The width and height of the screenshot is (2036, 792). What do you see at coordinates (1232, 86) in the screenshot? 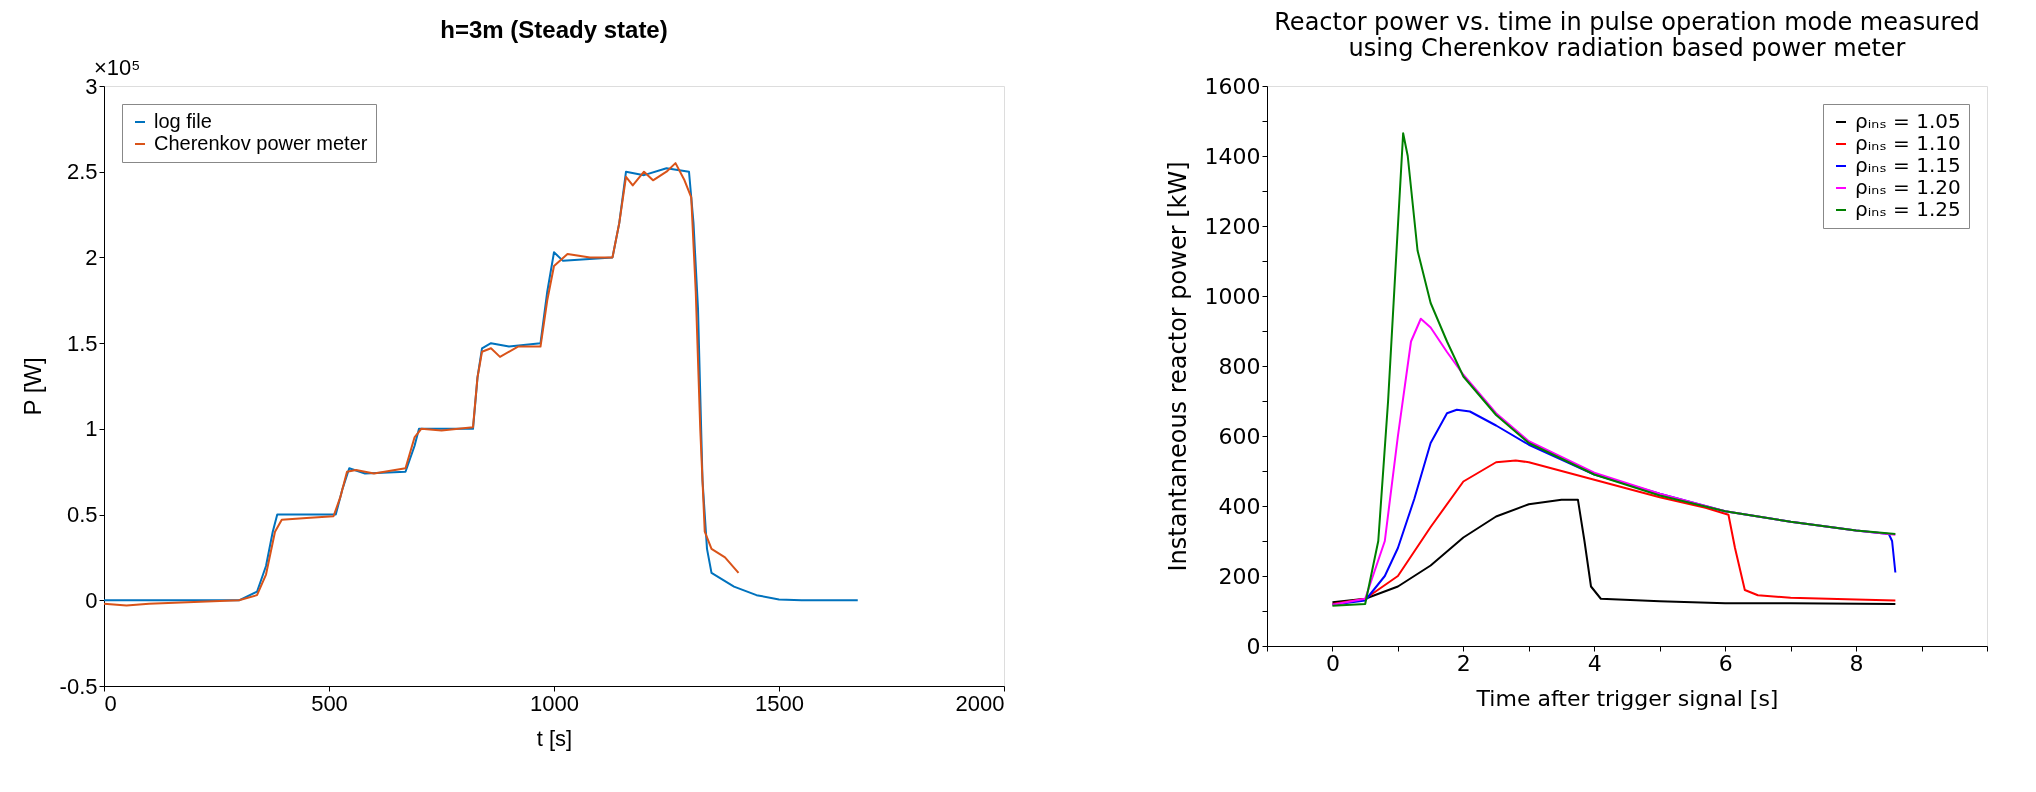
I see `y-tick-label: 1600` at bounding box center [1232, 86].